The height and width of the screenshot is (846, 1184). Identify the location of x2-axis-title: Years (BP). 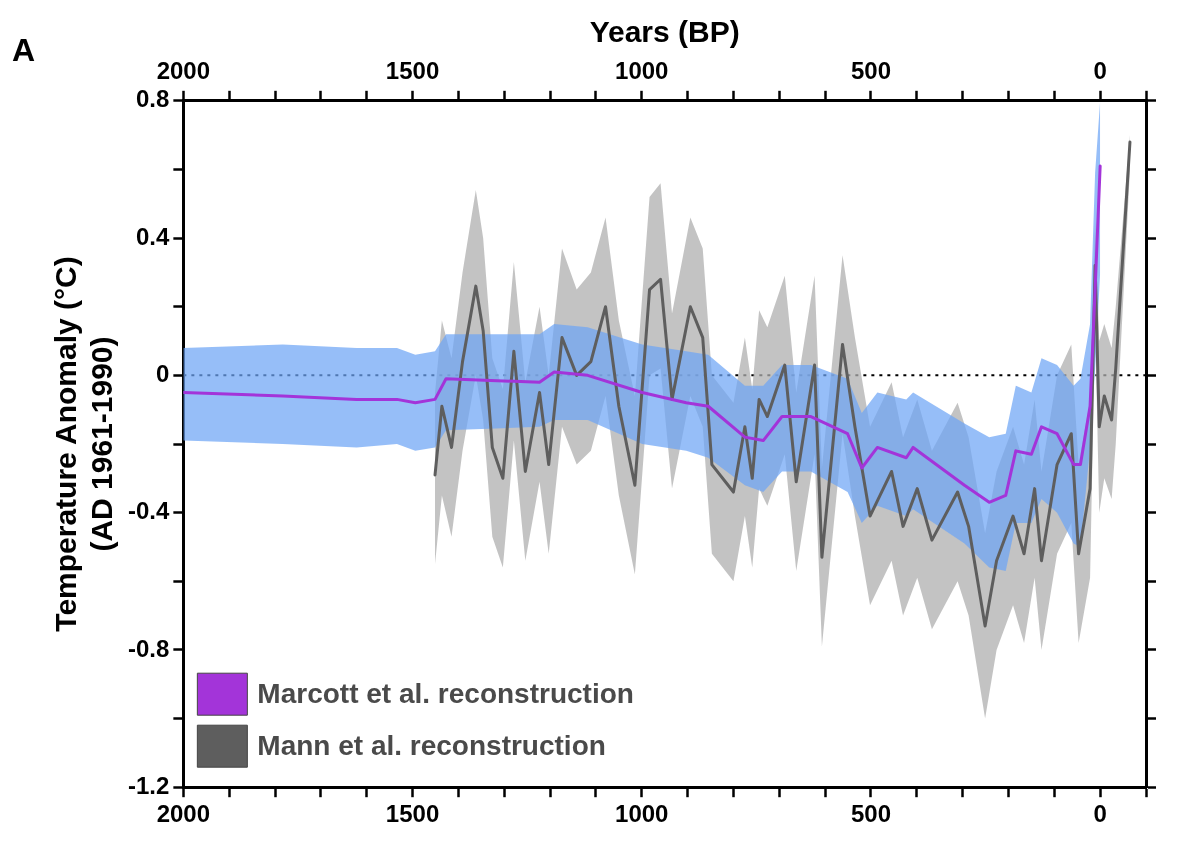
(664, 32).